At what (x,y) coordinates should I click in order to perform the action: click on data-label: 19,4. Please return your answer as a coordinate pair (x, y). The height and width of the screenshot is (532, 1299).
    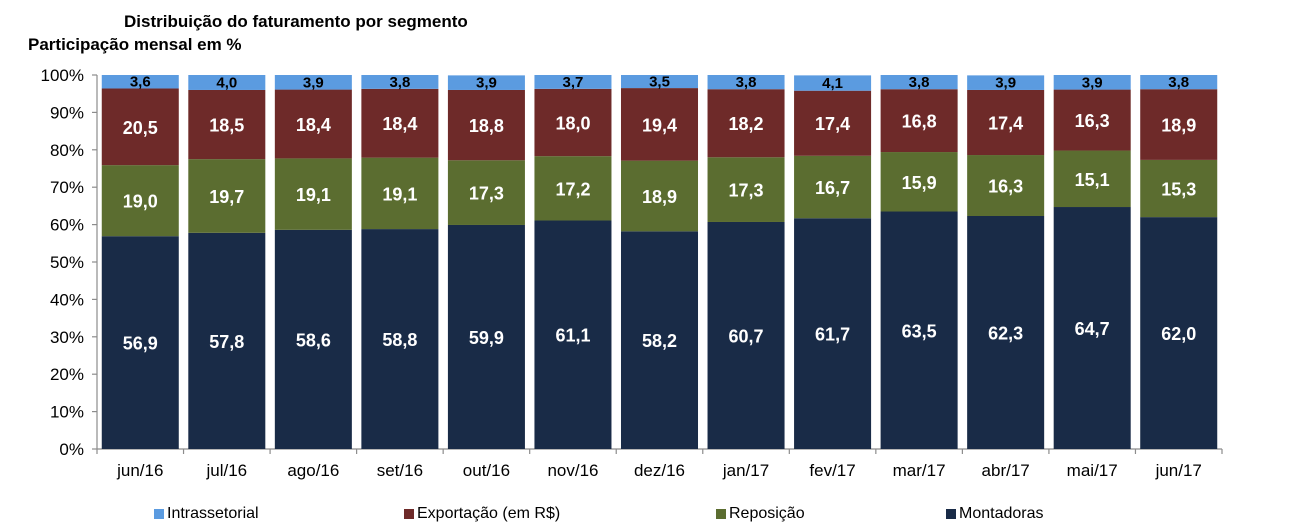
    Looking at the image, I should click on (659, 125).